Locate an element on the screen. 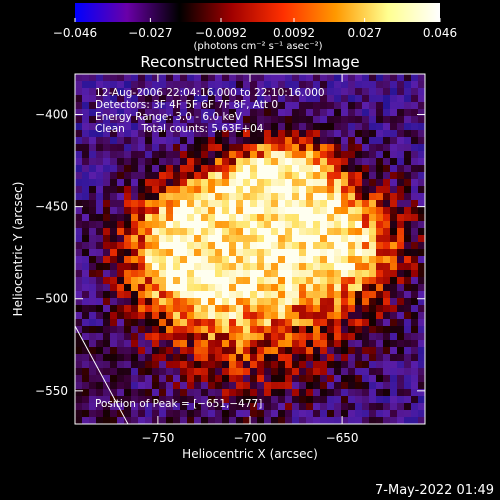 This screenshot has width=500, height=500. chart-title: Reconstructed RHESSI Image is located at coordinates (249, 62).